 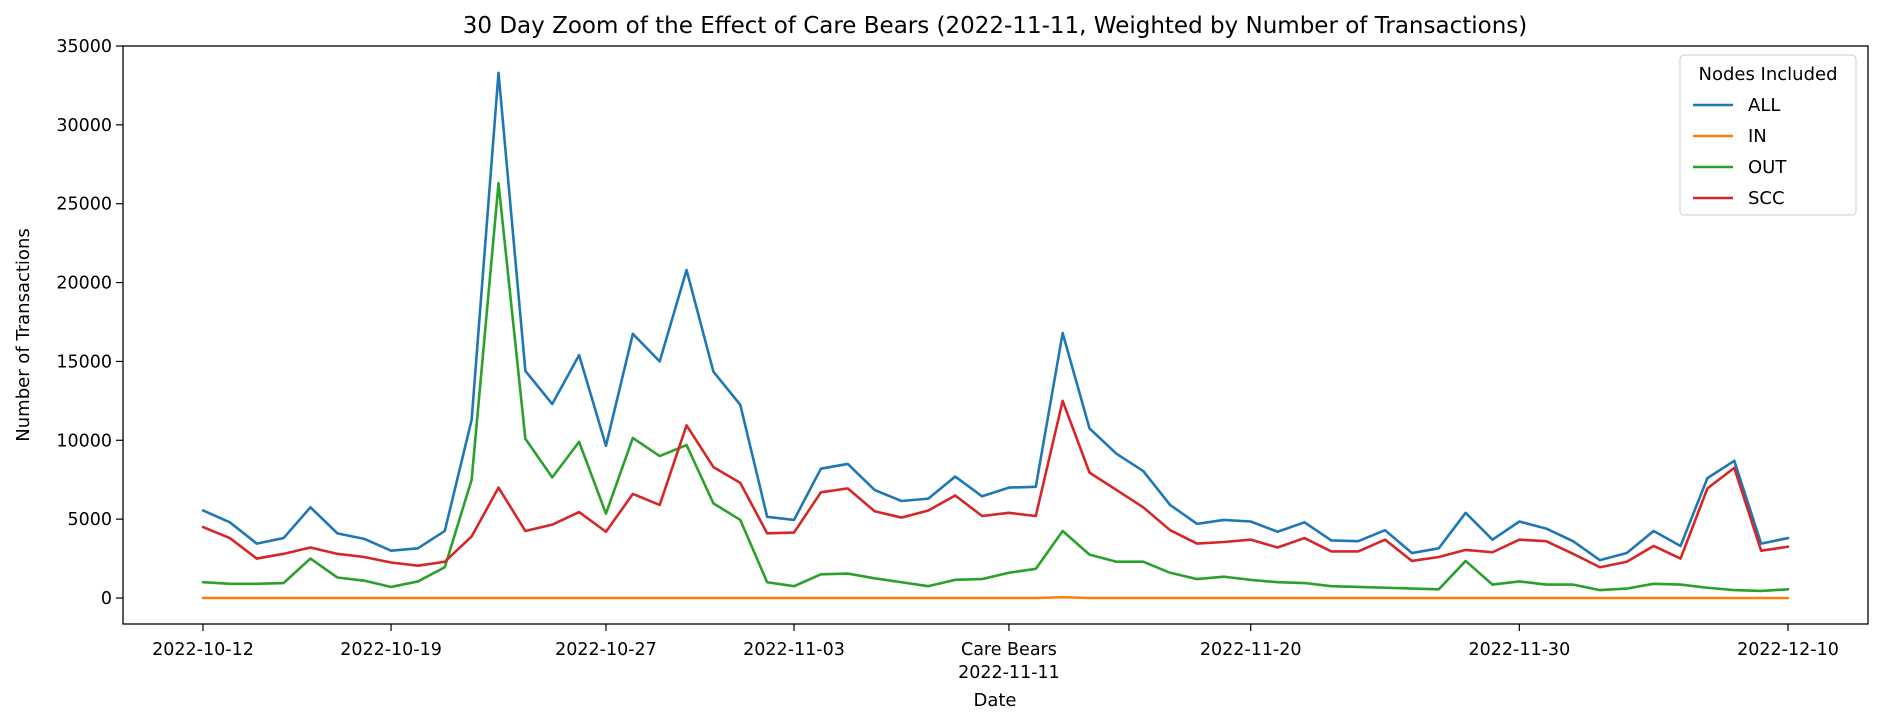 I want to click on legend-label-out: OUT, so click(x=1767, y=167).